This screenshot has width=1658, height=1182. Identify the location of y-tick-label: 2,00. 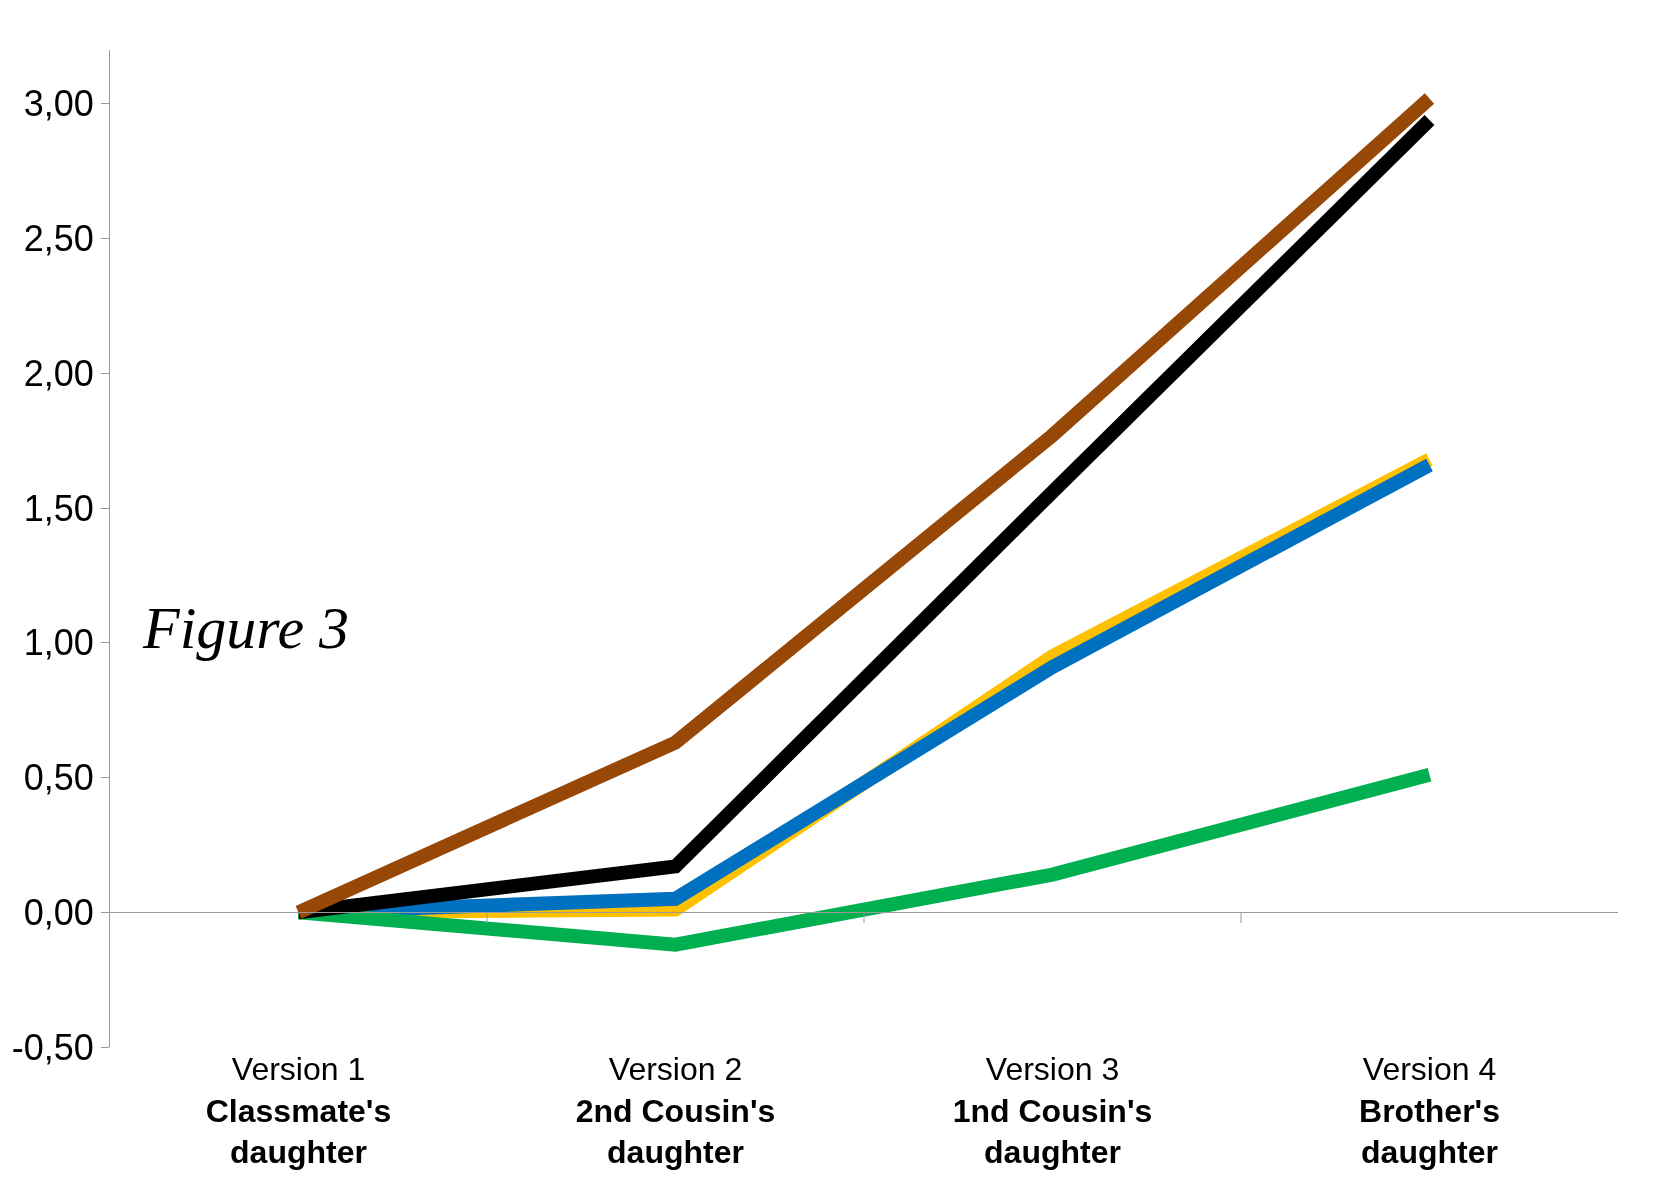
(58, 373).